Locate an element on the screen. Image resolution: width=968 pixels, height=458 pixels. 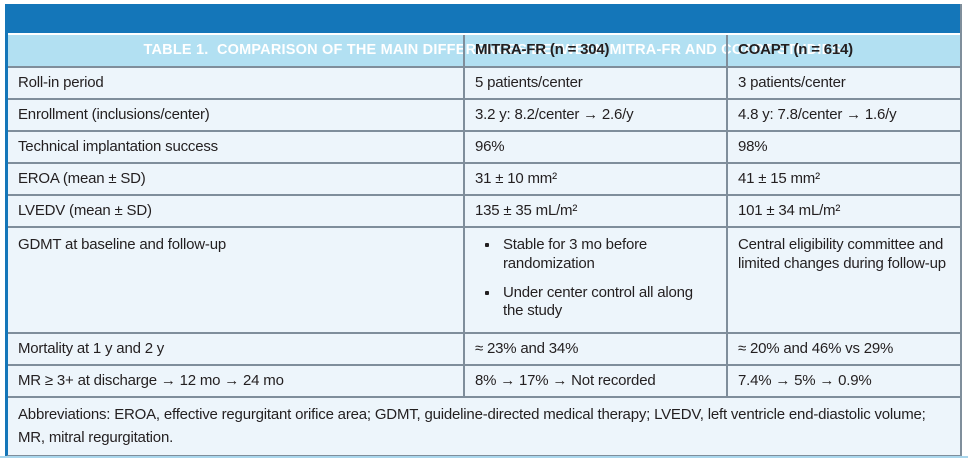
mitra-fr-value: 135 ± 35 mL/m² is located at coordinates (594, 211).